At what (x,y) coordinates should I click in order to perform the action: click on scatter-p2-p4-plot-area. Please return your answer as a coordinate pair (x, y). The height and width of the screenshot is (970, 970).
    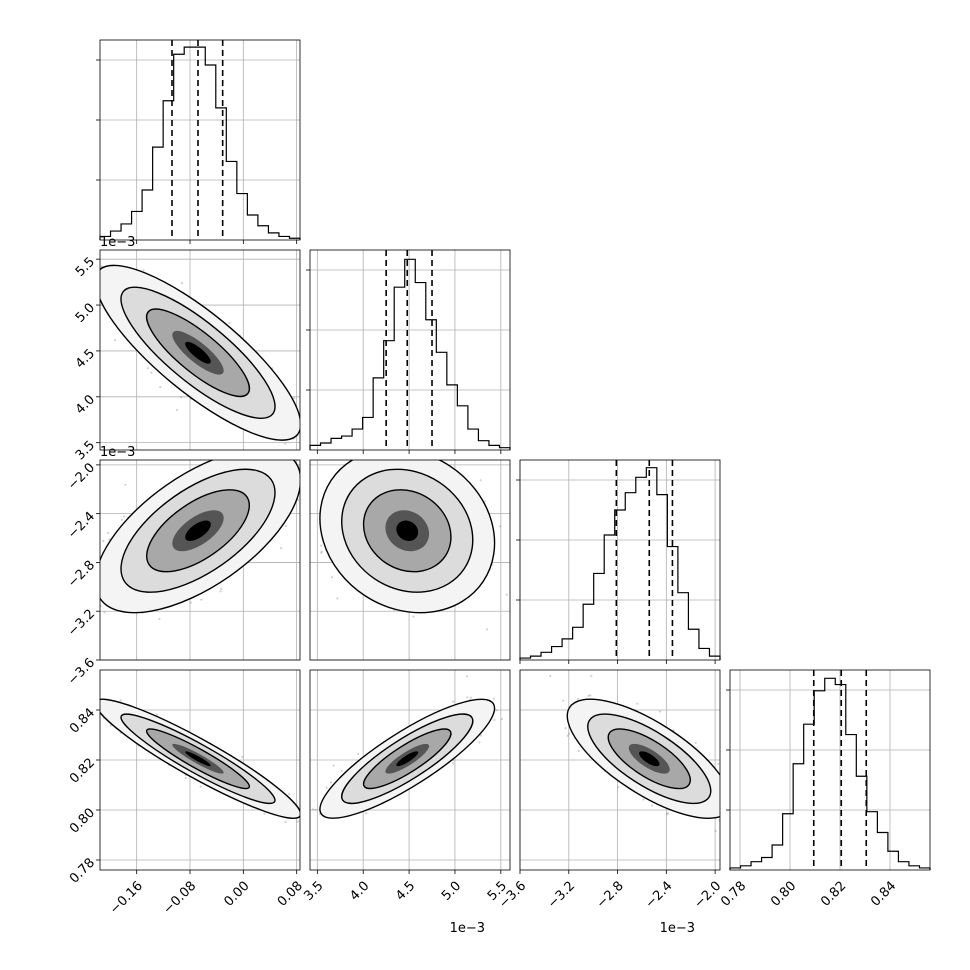
    Looking at the image, I should click on (407, 747).